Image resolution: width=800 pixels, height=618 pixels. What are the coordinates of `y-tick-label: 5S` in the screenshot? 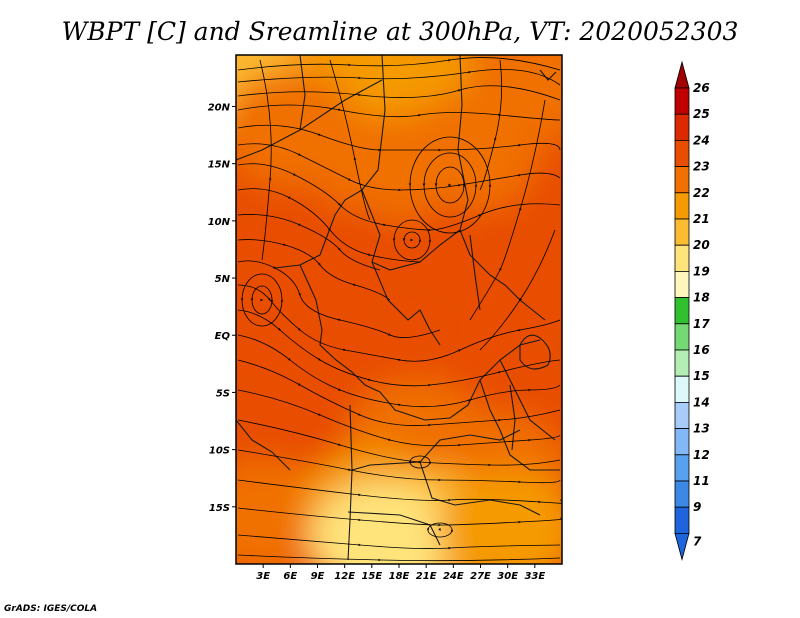 It's located at (223, 393).